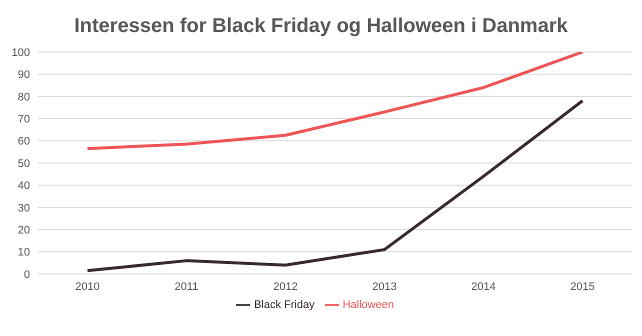 This screenshot has height=336, width=642. I want to click on x-tick-label: 2015, so click(582, 286).